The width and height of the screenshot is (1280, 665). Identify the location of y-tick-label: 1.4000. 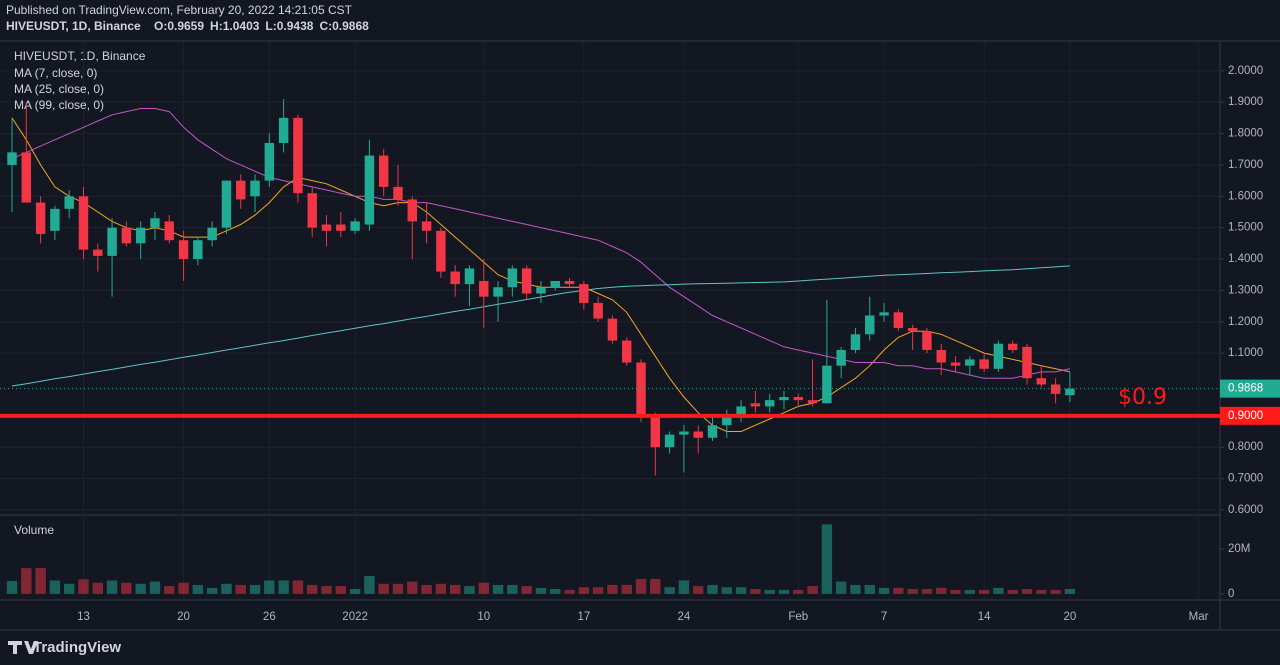
(1245, 259).